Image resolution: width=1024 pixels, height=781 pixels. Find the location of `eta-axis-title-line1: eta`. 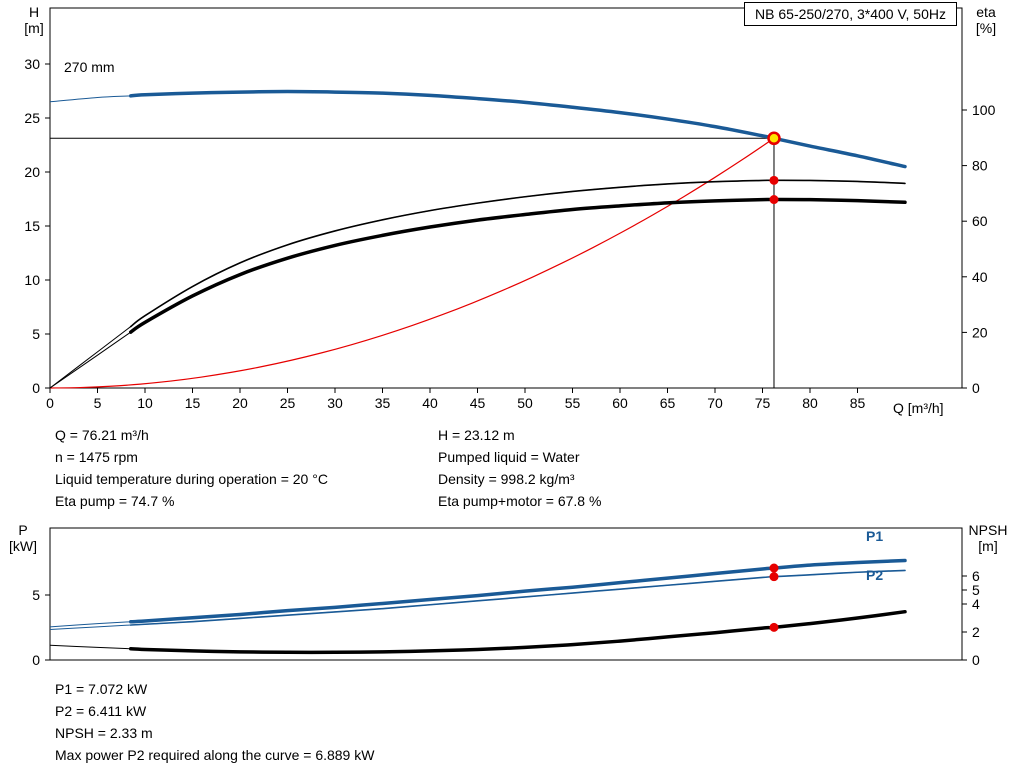

eta-axis-title-line1: eta is located at coordinates (986, 12).